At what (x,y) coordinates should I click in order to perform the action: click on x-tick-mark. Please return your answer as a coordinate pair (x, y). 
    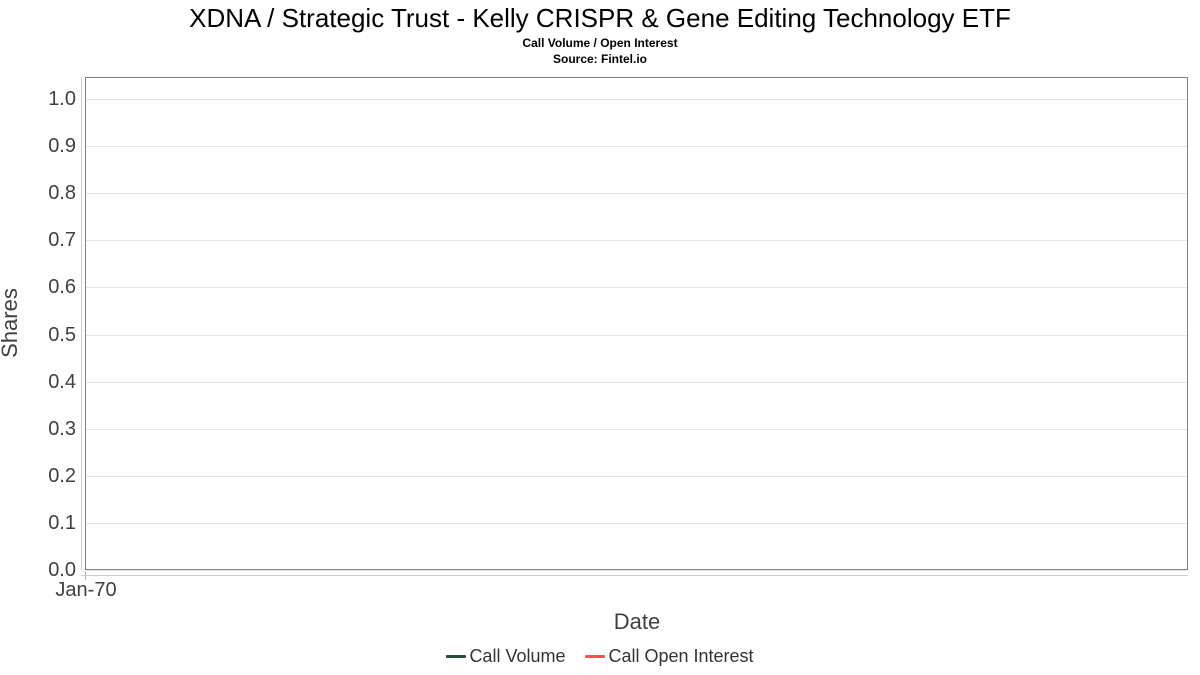
    Looking at the image, I should click on (85, 575).